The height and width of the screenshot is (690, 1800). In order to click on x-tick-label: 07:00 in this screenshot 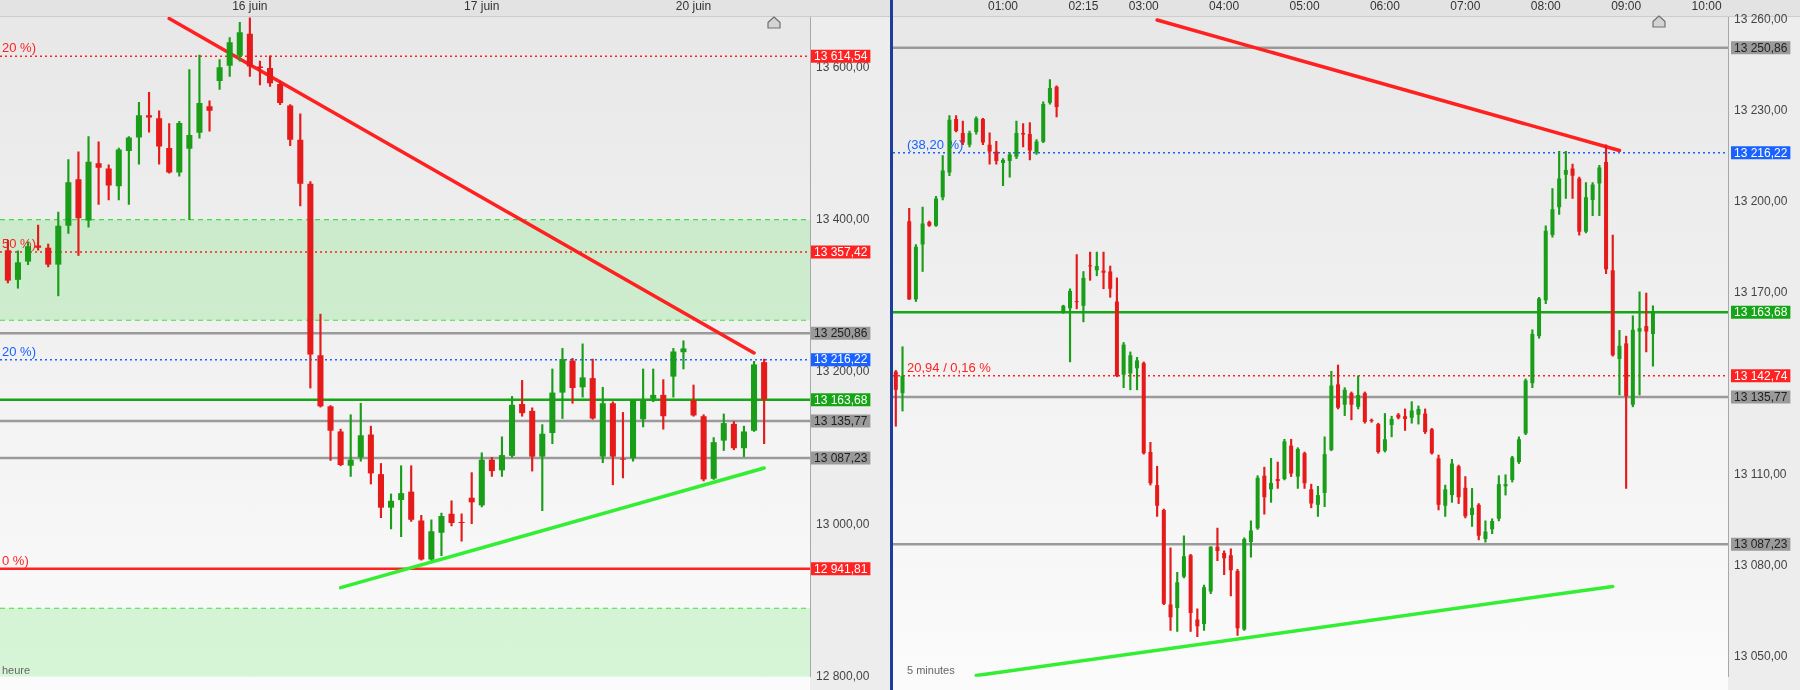, I will do `click(1465, 7)`.